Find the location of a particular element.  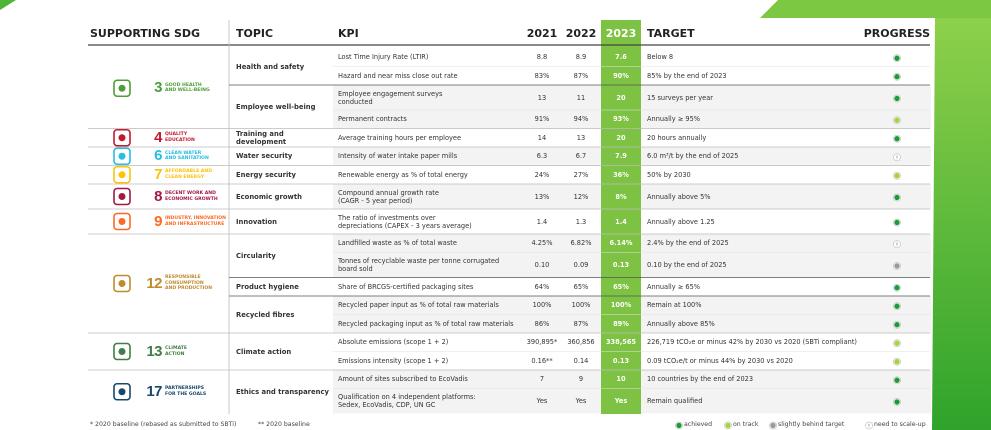

sdg-label: RESPONSIBLE CONSUMPTION AND PRODUCTION is located at coordinates (197, 284).